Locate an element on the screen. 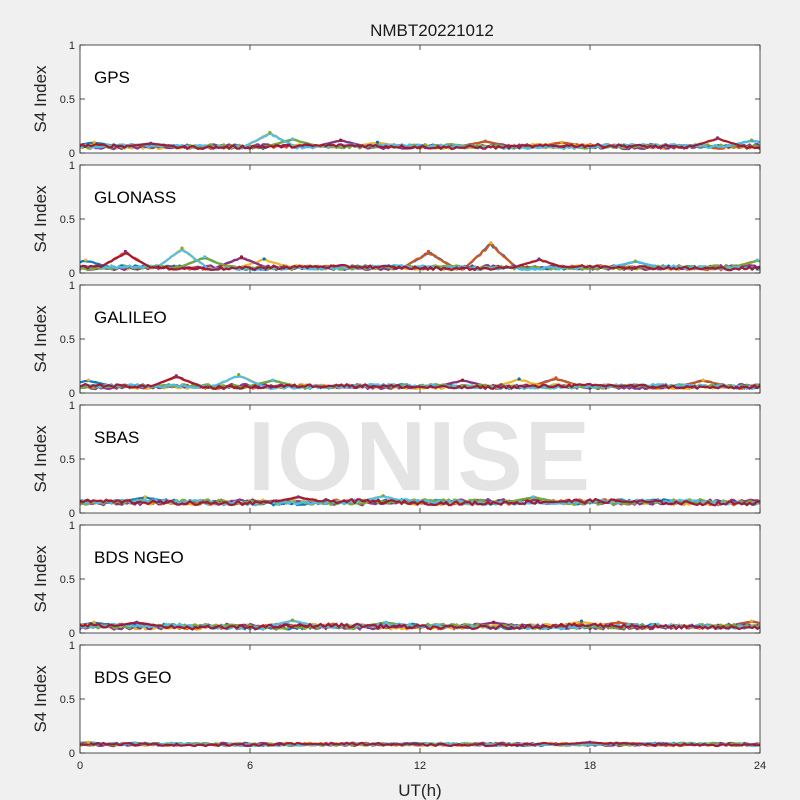 This screenshot has height=800, width=800. x-tick-label: 24 is located at coordinates (760, 766).